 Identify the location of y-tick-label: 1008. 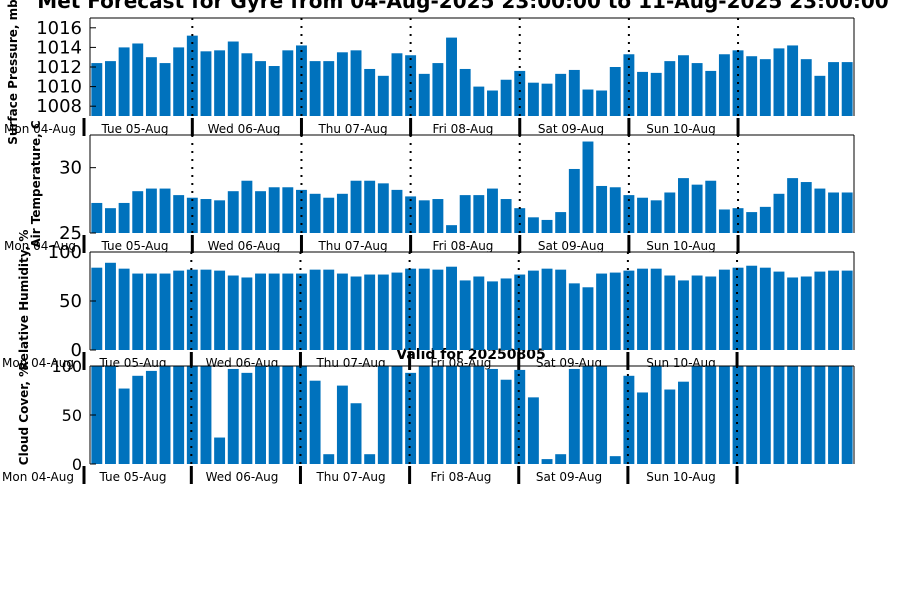
(59, 106).